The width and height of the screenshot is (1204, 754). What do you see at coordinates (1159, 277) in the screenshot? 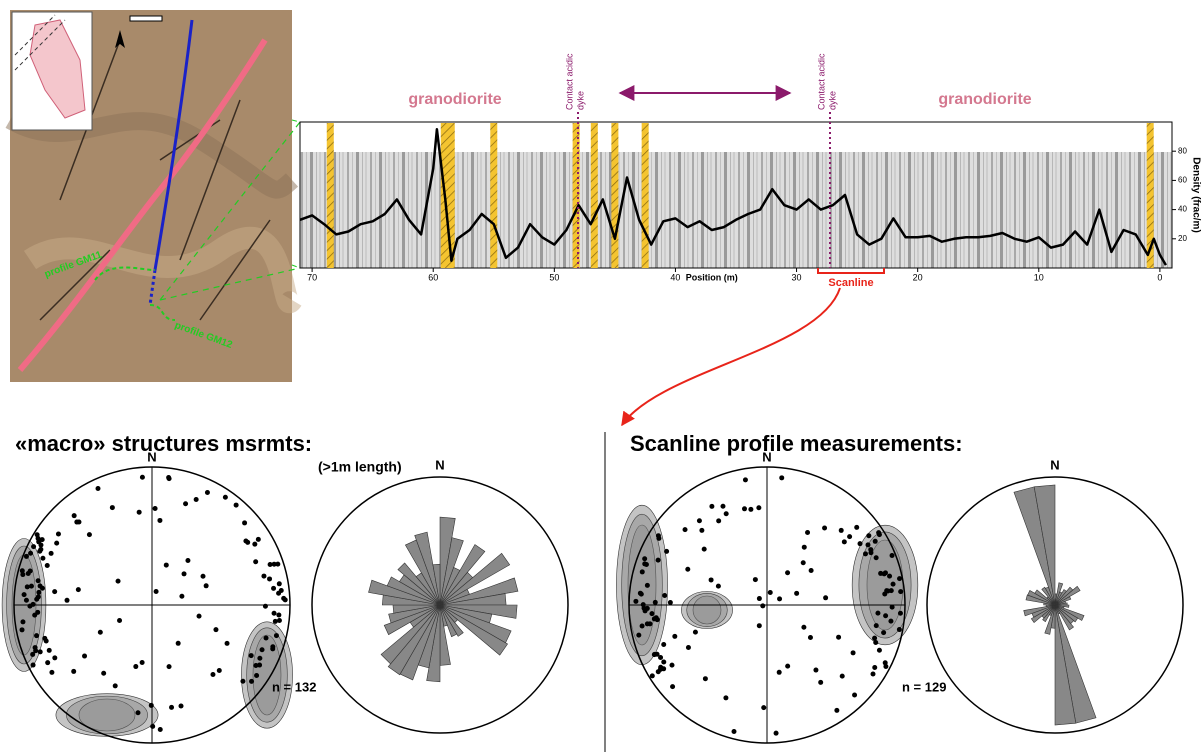
I see `x-tick-label: 0` at bounding box center [1159, 277].